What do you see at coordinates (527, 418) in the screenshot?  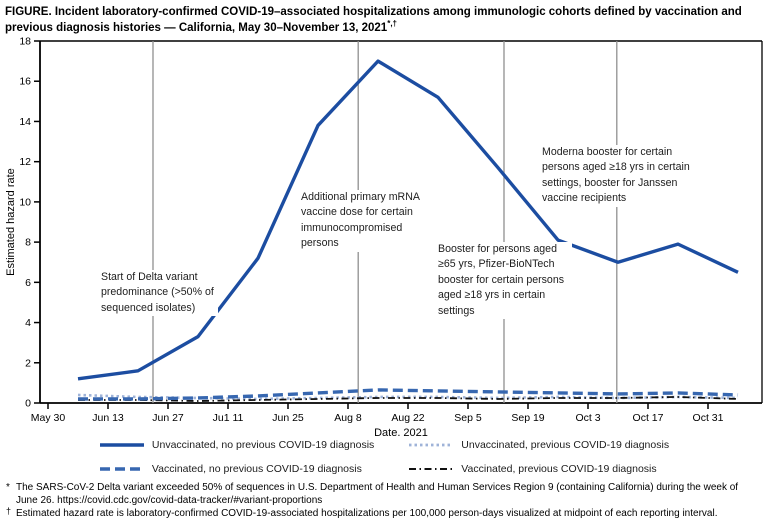 I see `x-tick-label: Sep 19` at bounding box center [527, 418].